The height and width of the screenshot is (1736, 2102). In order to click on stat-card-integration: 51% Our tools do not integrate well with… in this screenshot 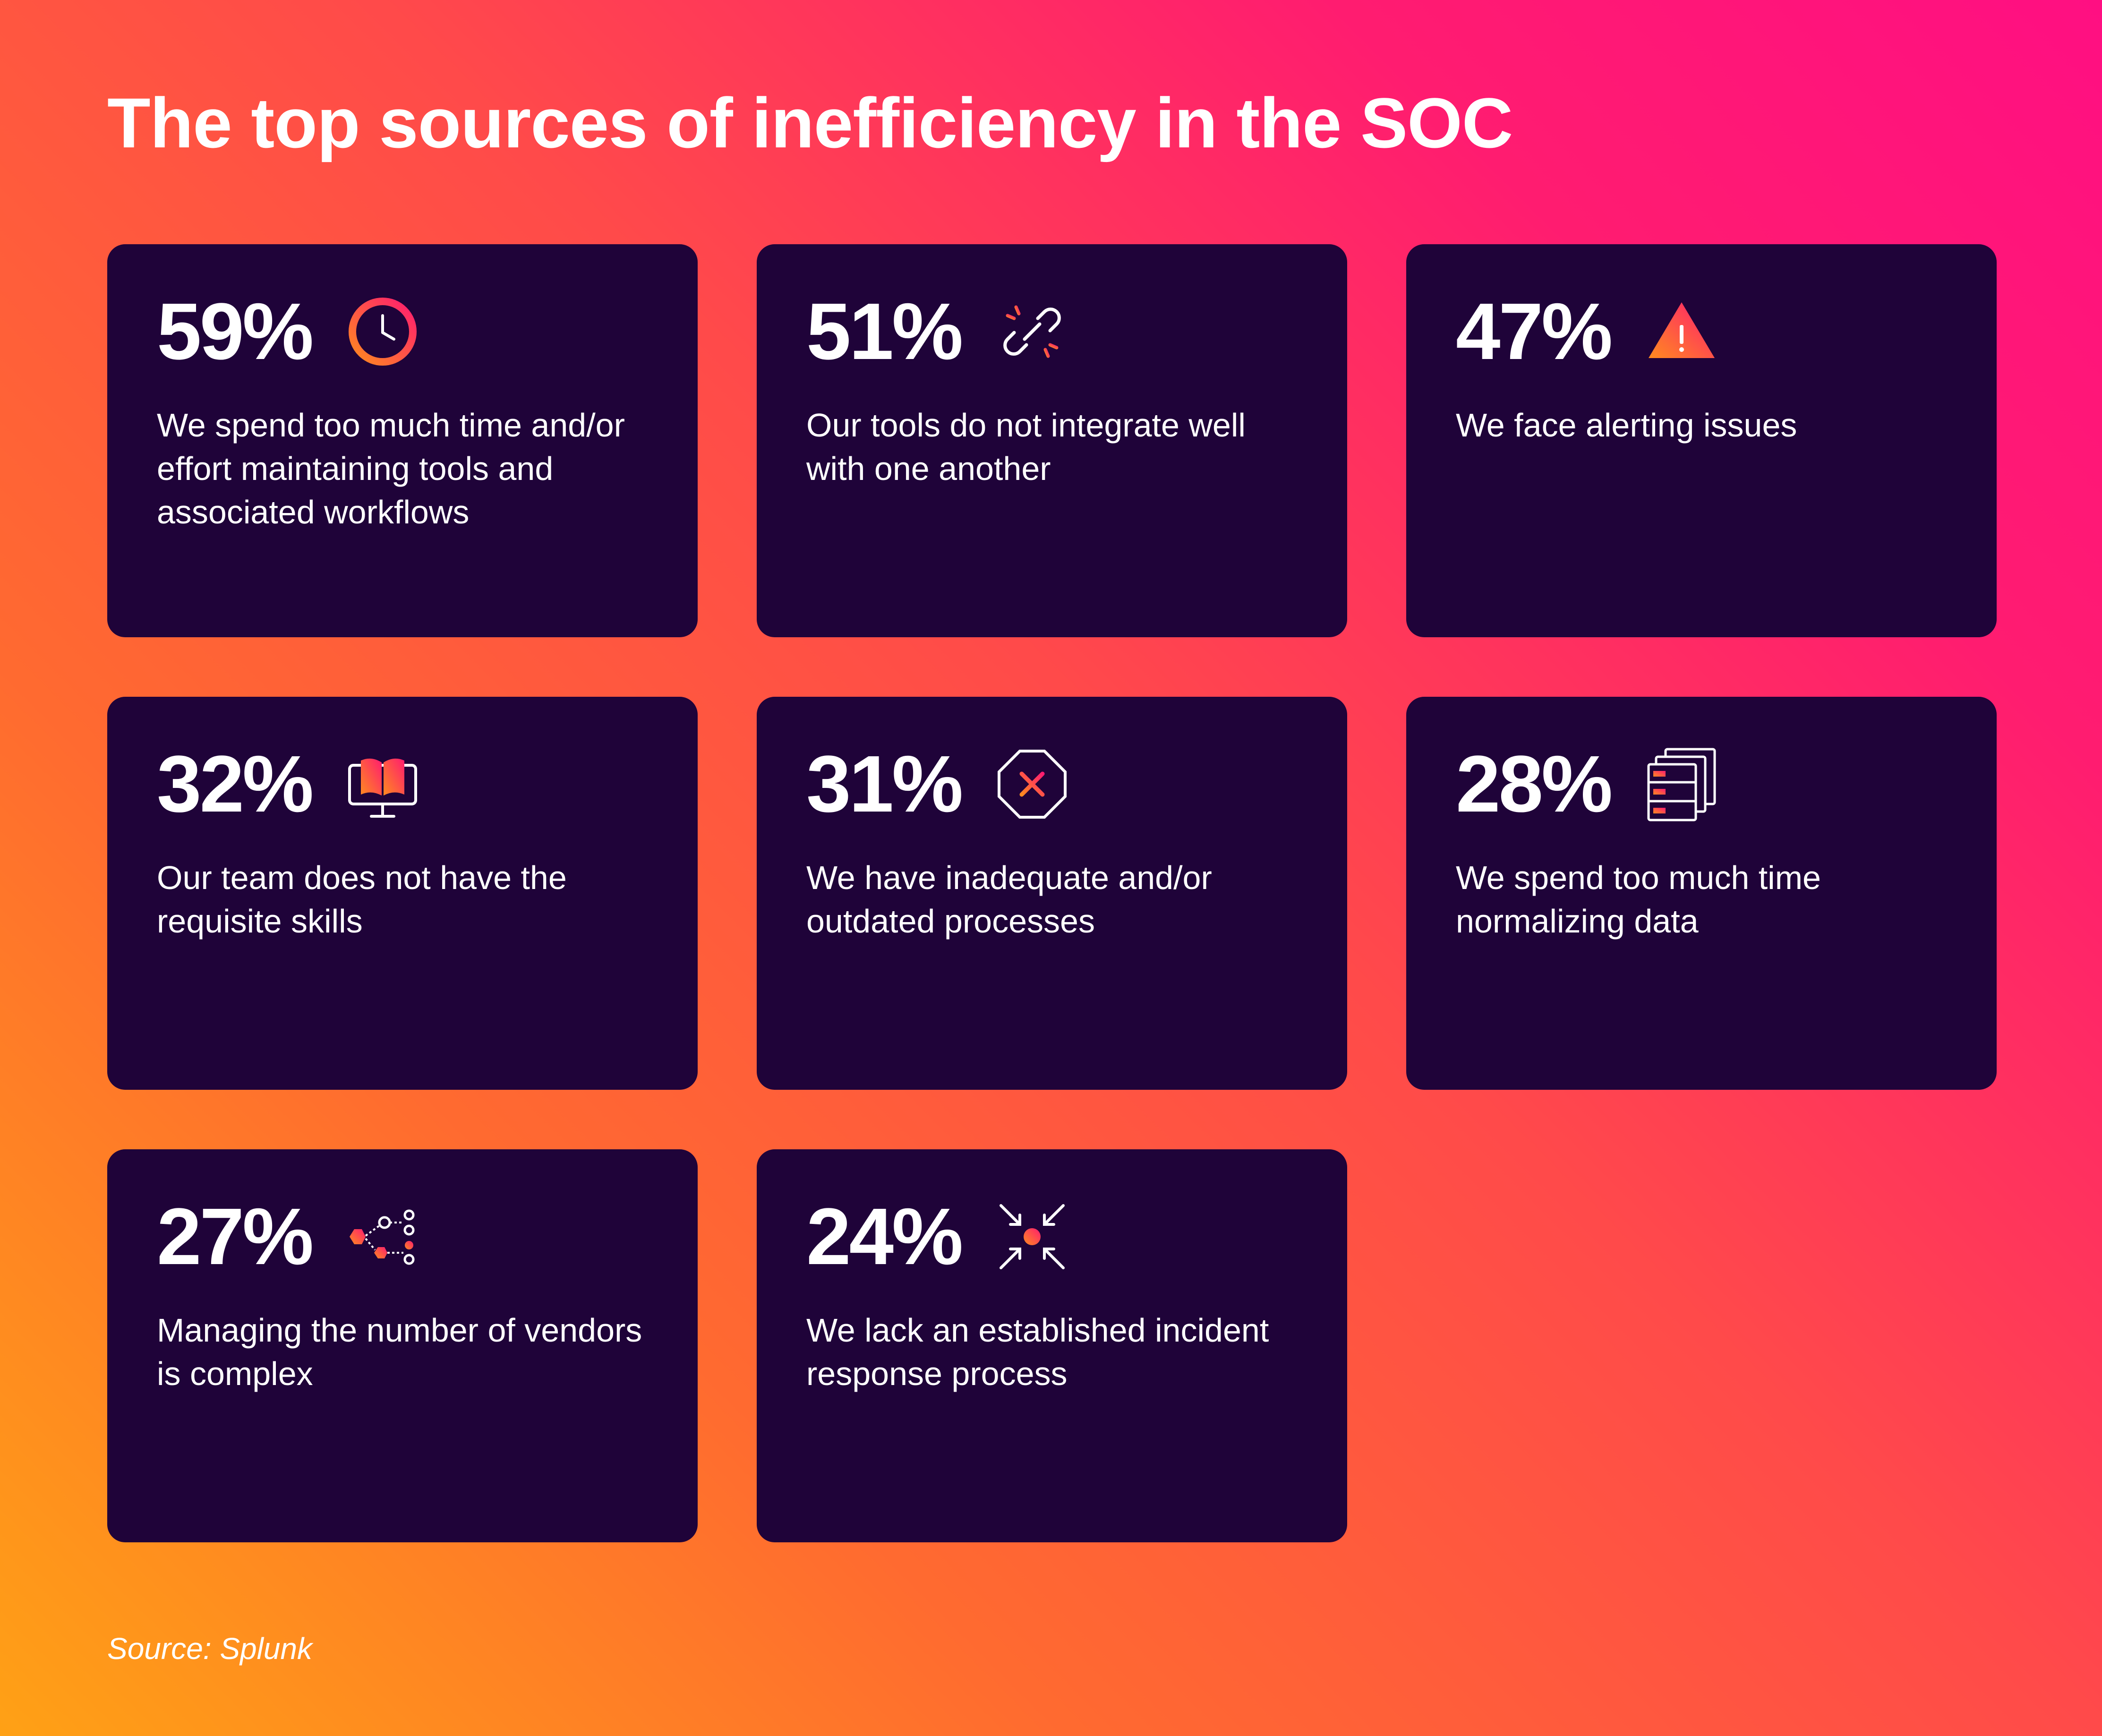, I will do `click(1052, 440)`.